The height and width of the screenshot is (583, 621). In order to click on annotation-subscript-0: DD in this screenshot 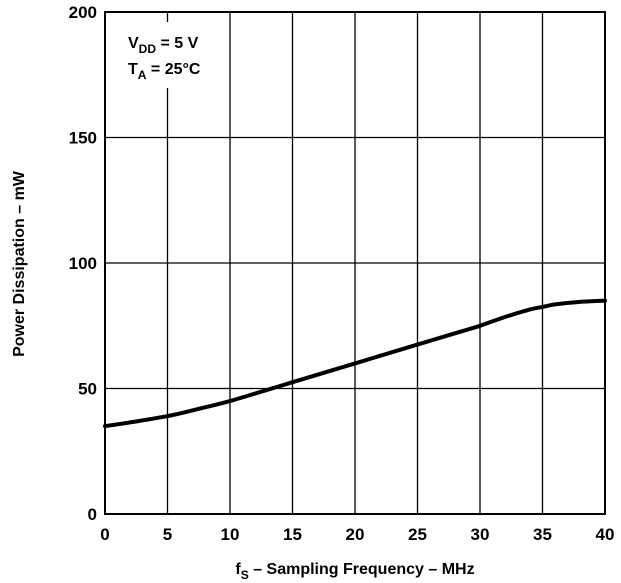, I will do `click(148, 49)`.